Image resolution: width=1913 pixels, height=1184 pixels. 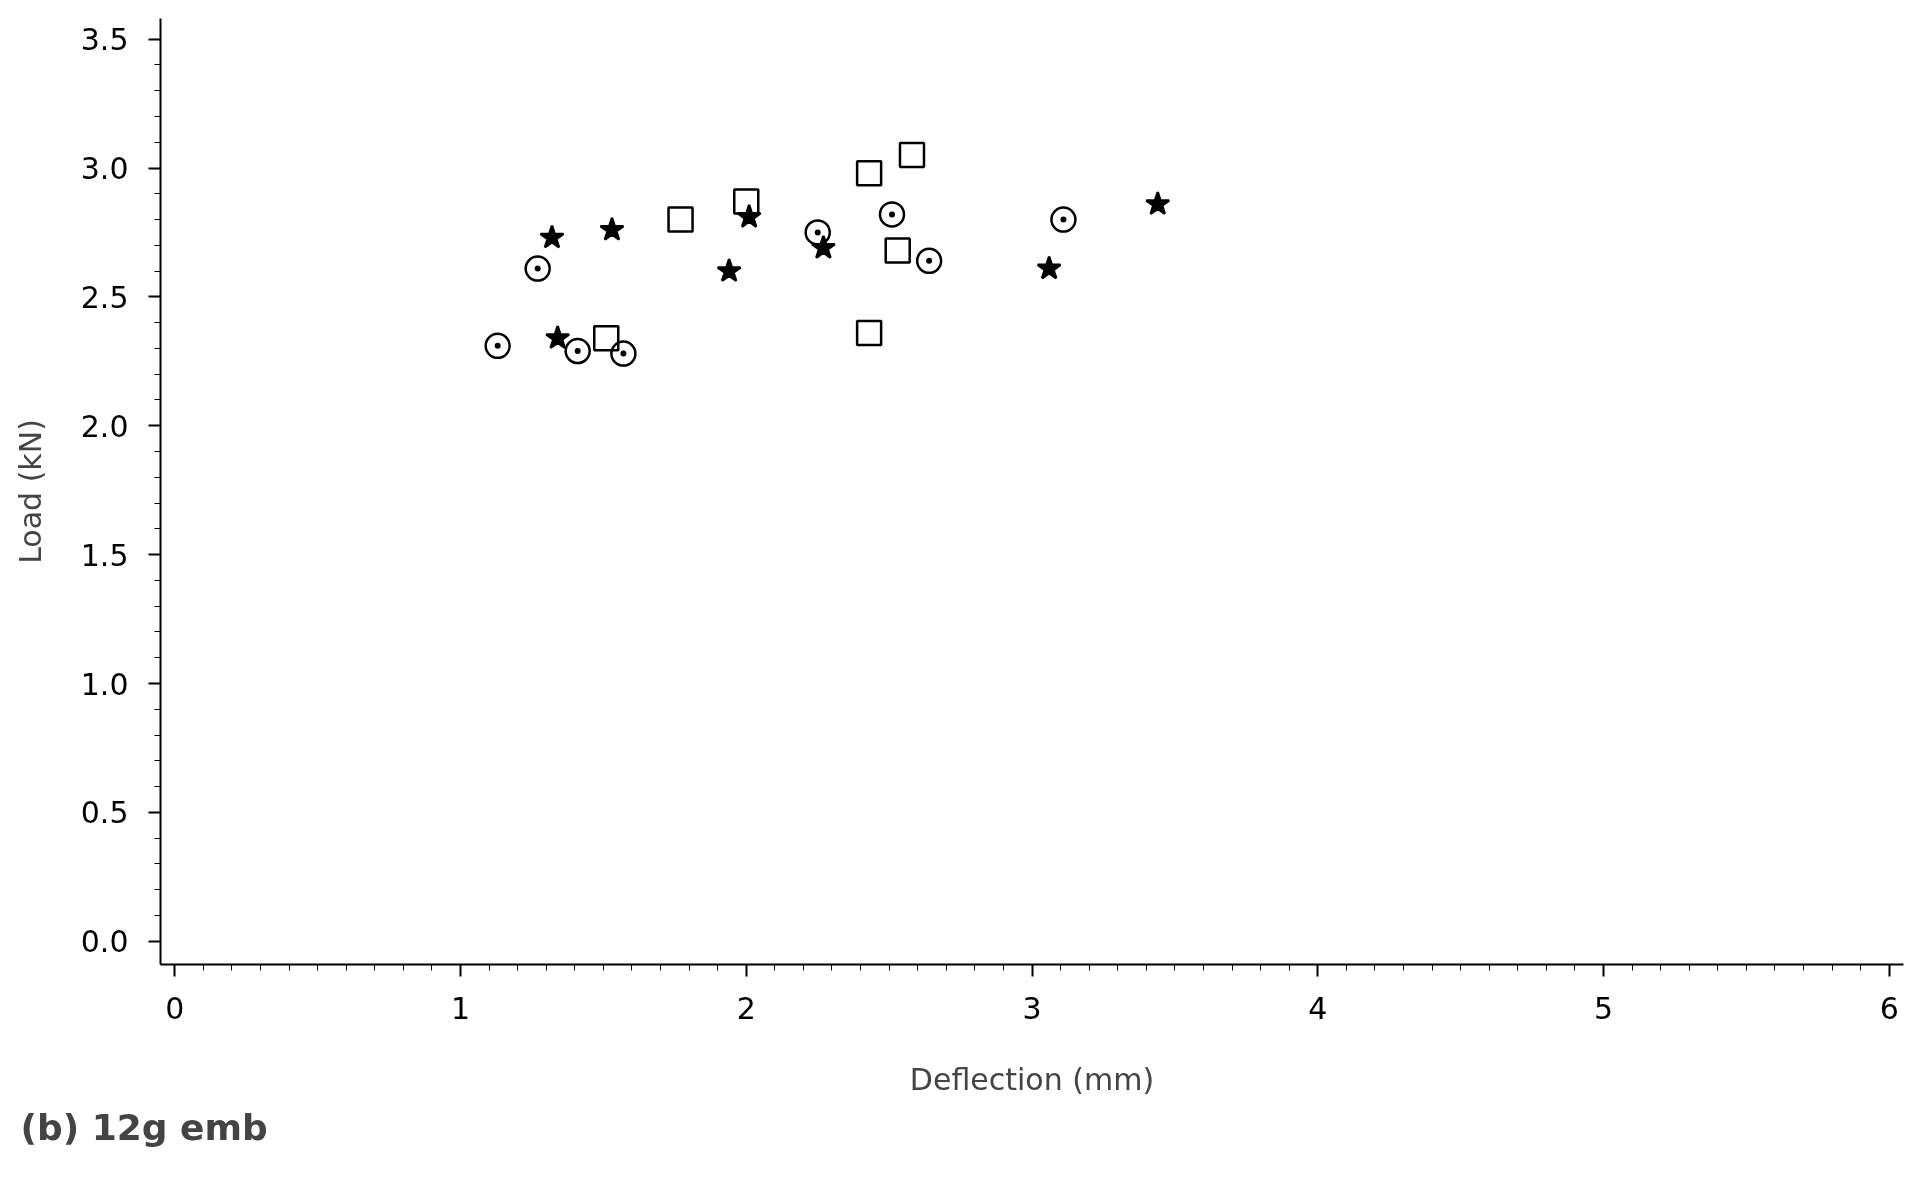 What do you see at coordinates (1889, 1008) in the screenshot?
I see `x-tick-label: 6` at bounding box center [1889, 1008].